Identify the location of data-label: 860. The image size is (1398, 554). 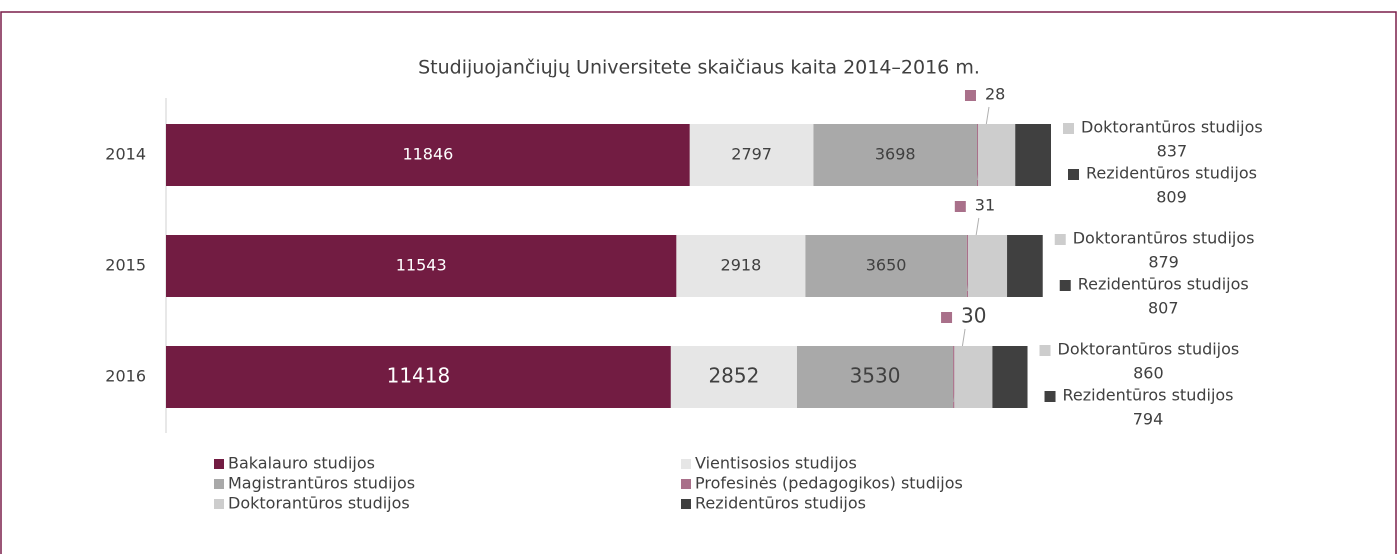
(1148, 373).